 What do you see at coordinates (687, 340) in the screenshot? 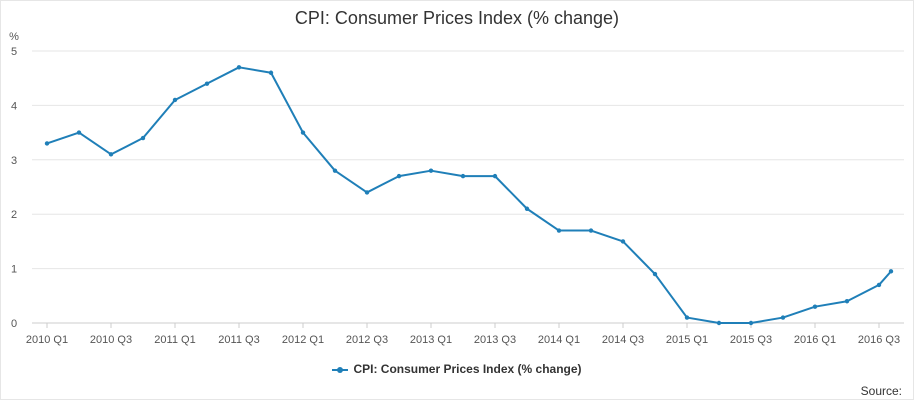
I see `x-tick-label: 2015 Q1` at bounding box center [687, 340].